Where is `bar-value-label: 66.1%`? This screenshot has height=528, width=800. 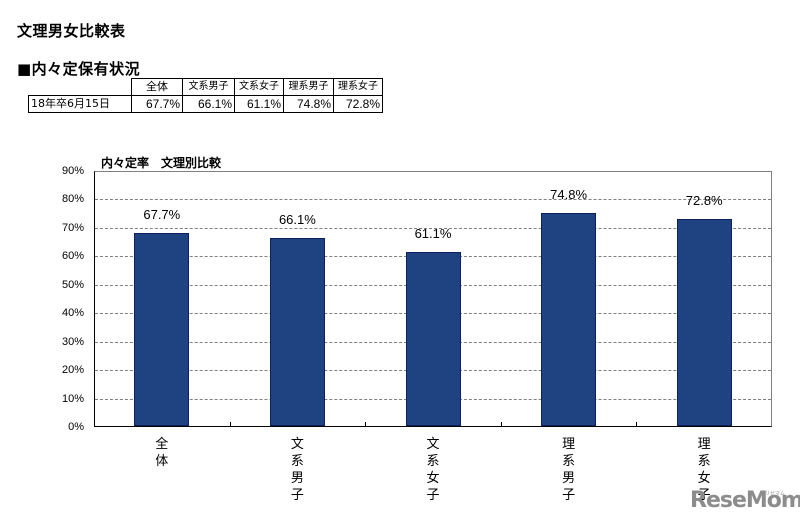
bar-value-label: 66.1% is located at coordinates (297, 219).